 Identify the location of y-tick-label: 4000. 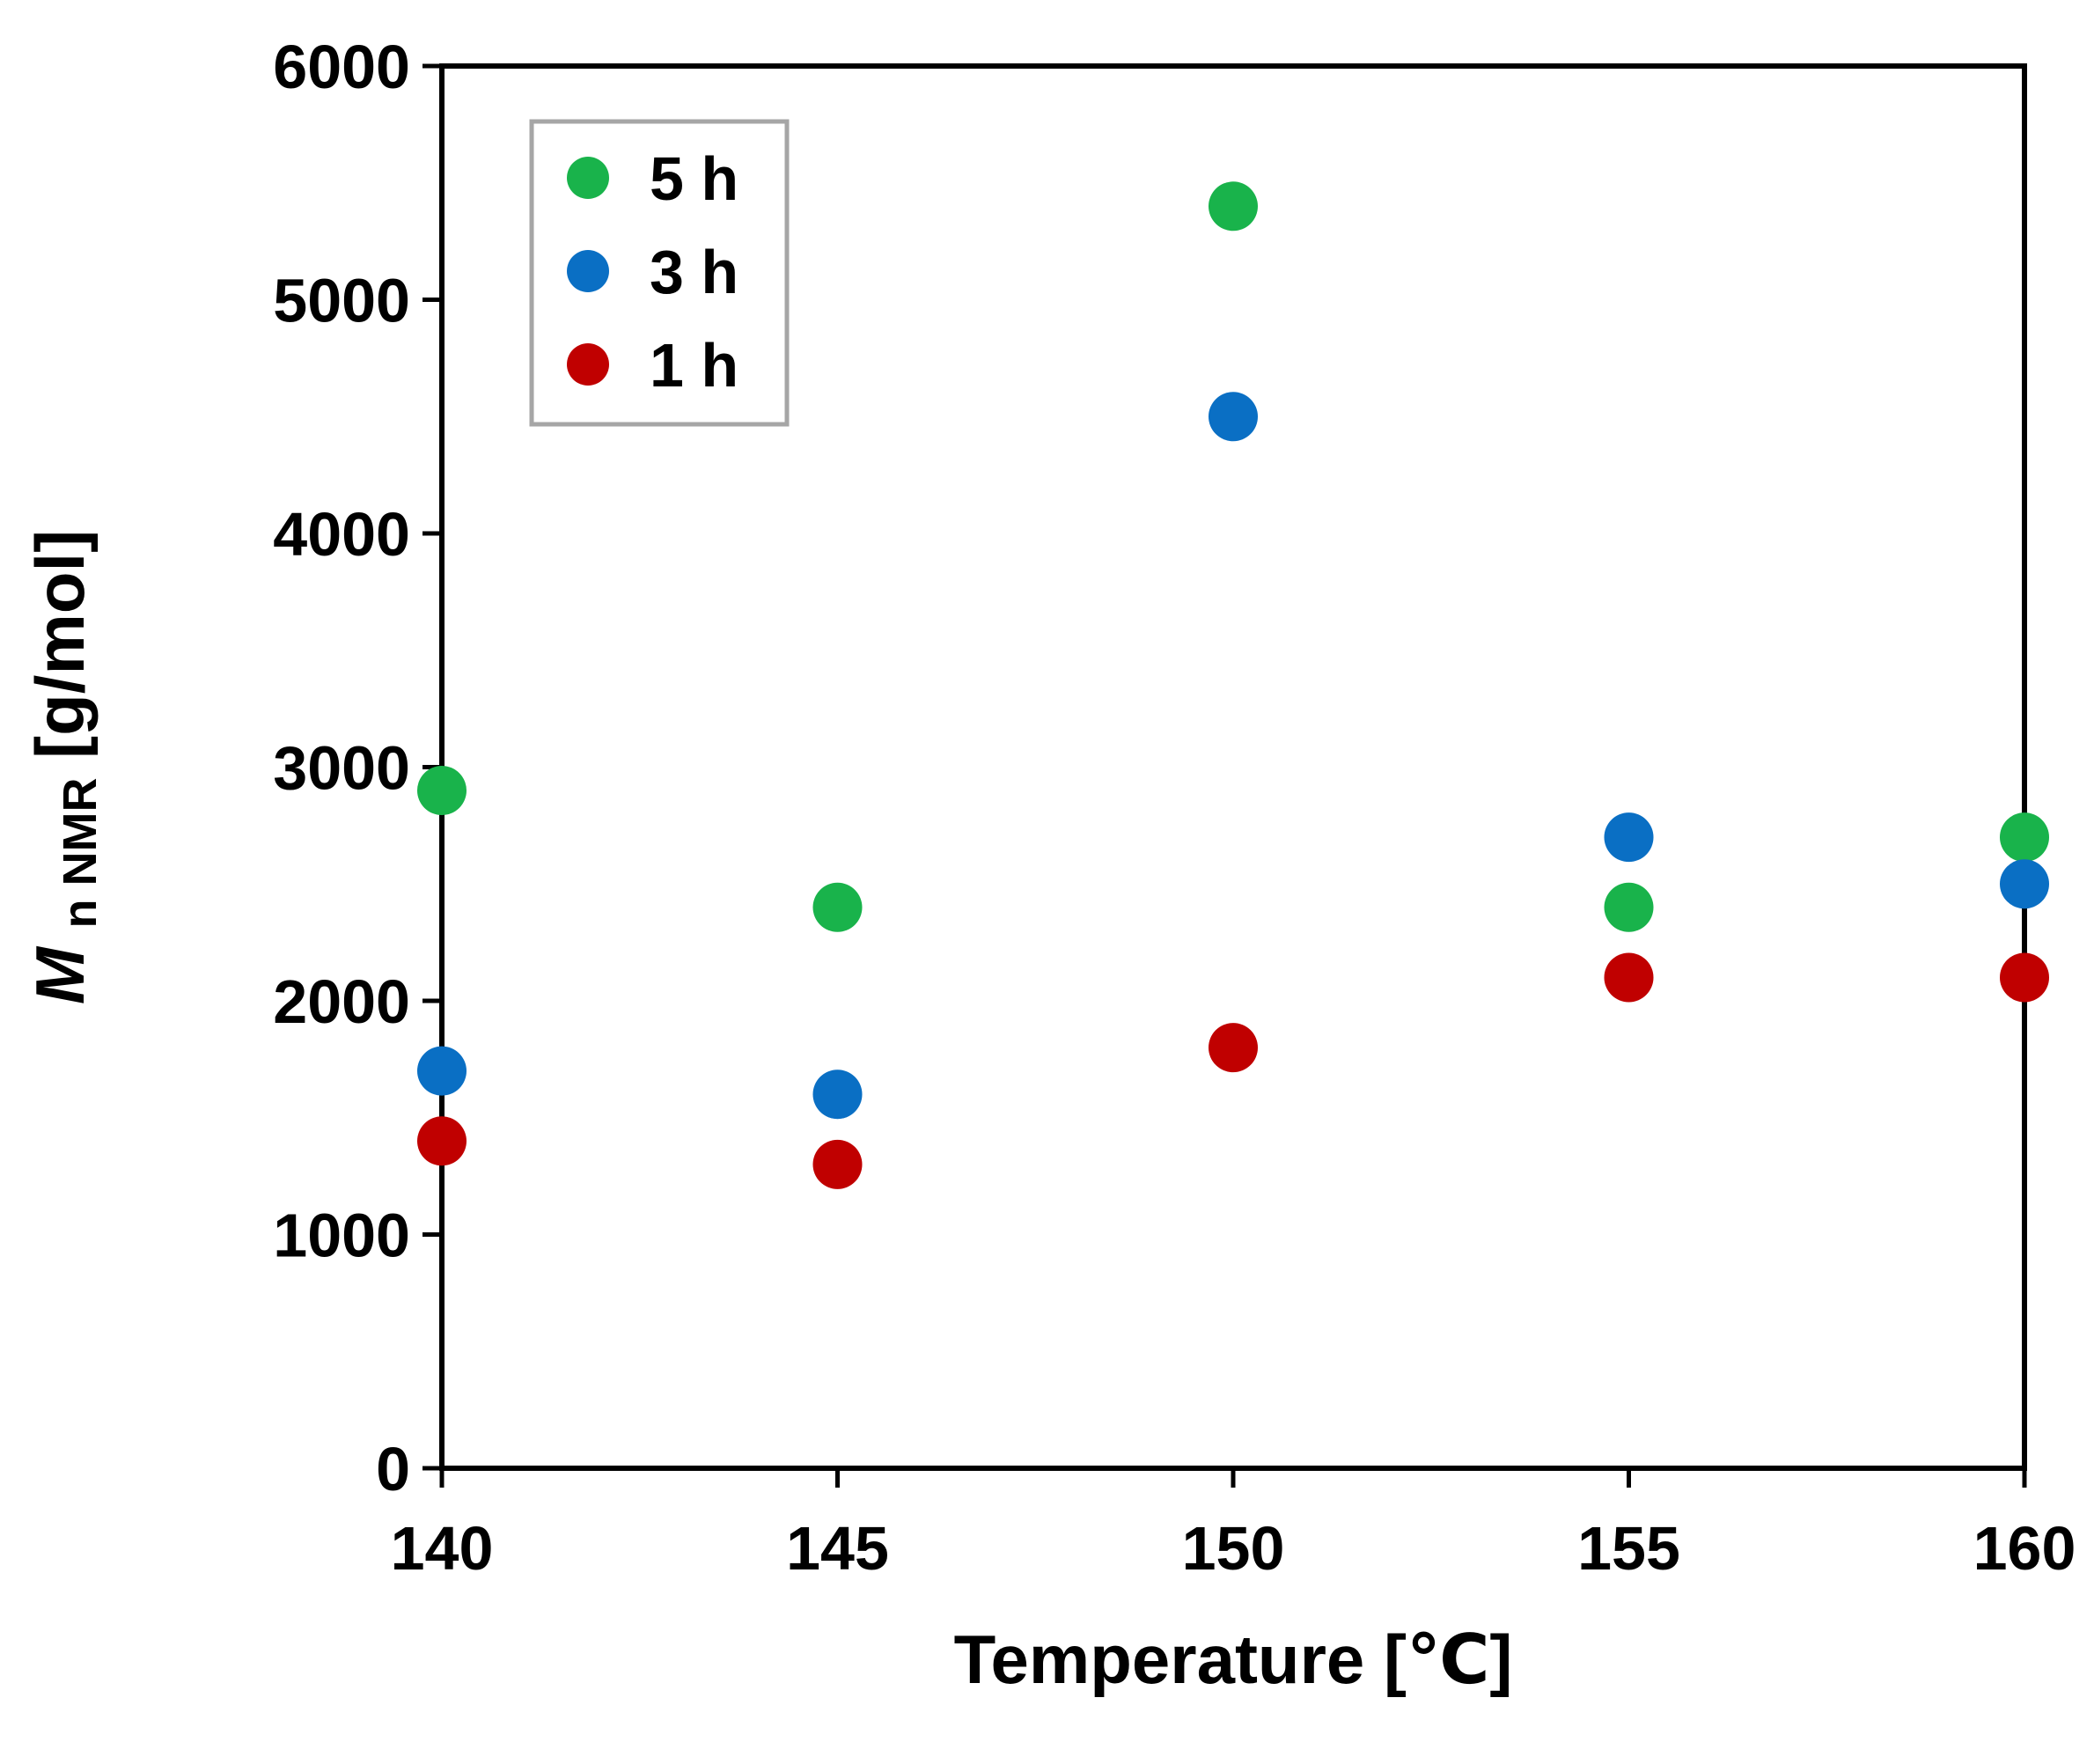
(341, 534).